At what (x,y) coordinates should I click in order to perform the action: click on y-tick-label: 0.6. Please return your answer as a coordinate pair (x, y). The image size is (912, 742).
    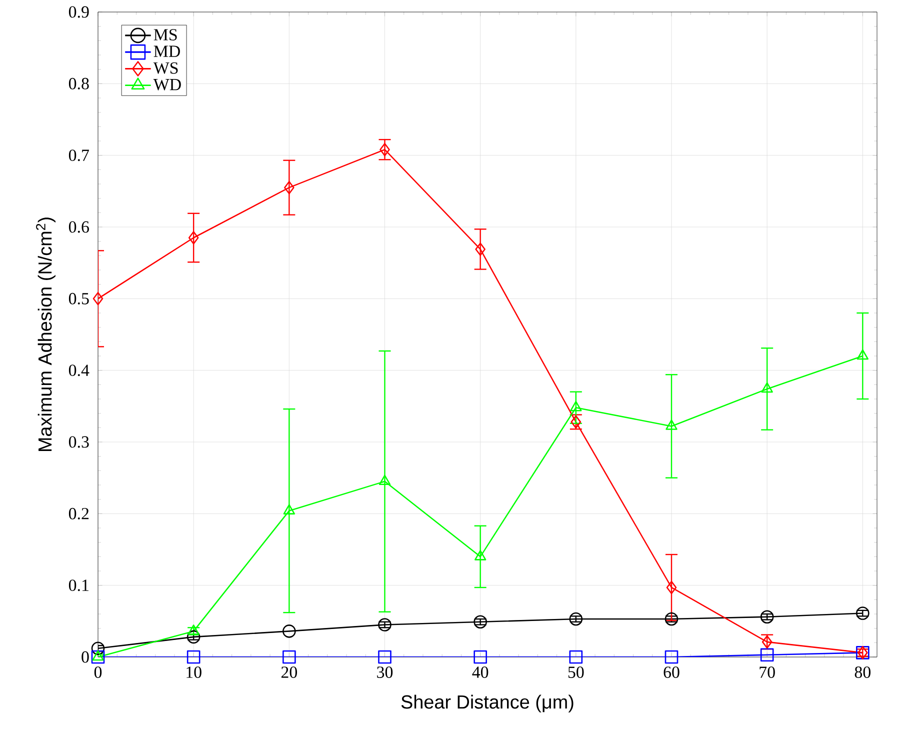
    Looking at the image, I should click on (78, 227).